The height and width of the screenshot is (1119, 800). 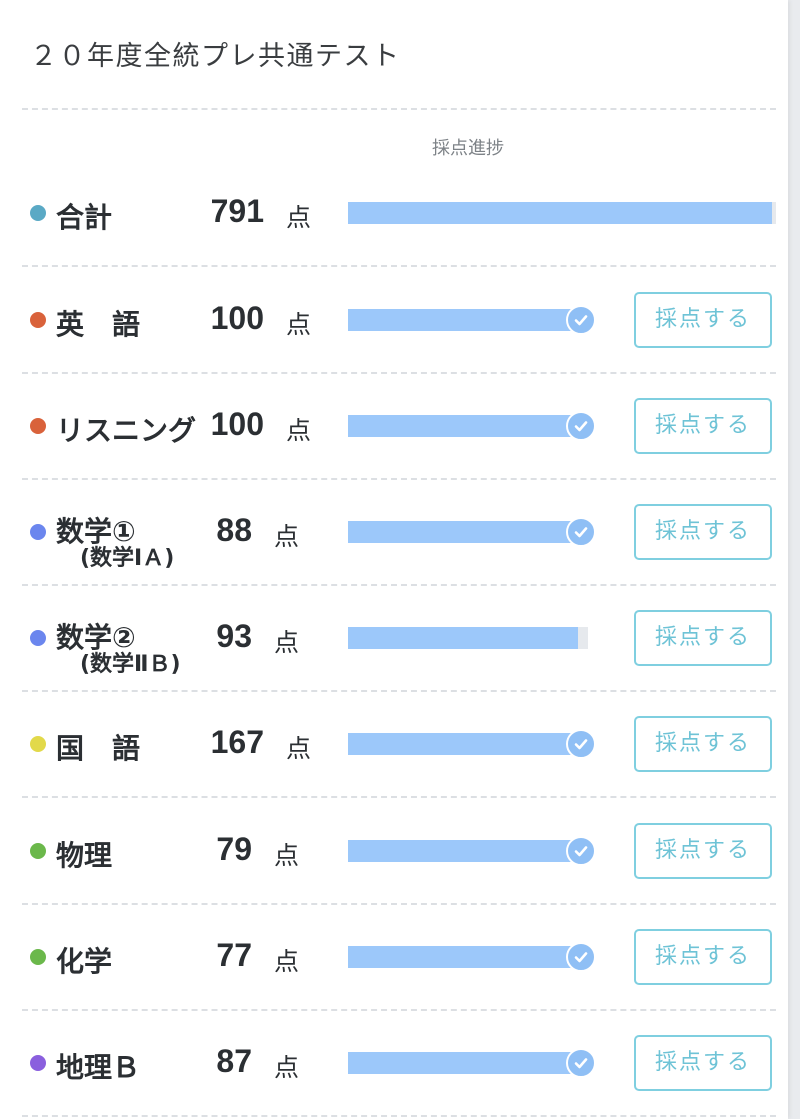 I want to click on divider, so click(x=399, y=109).